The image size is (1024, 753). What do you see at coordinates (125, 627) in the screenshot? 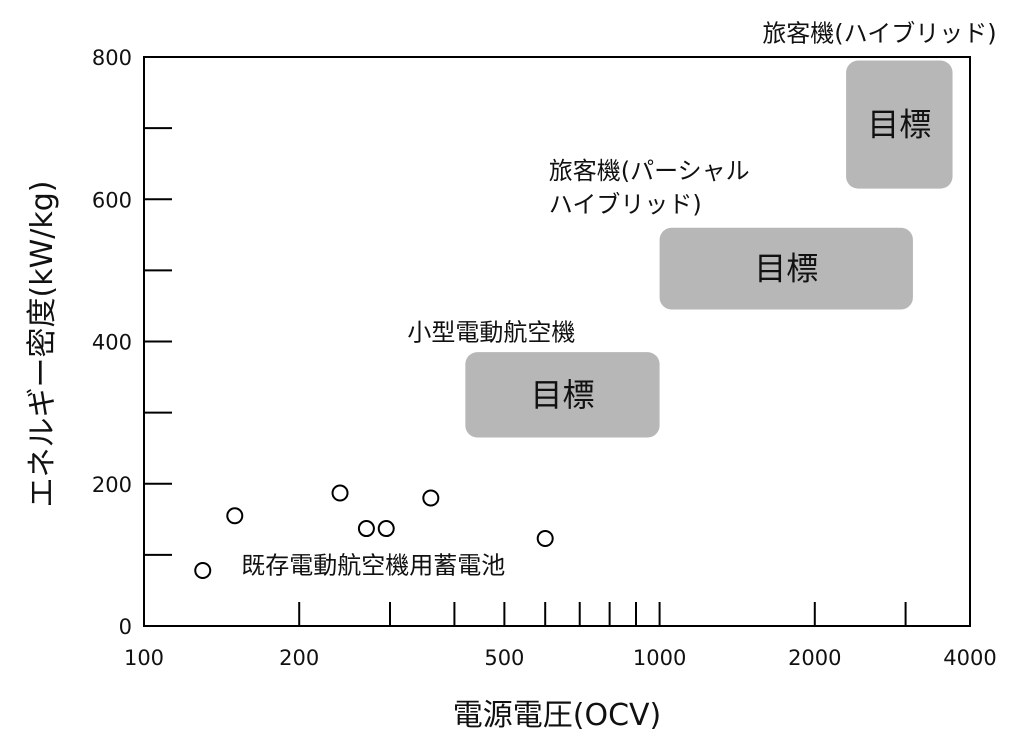
I see `y-tick-label-0: 0` at bounding box center [125, 627].